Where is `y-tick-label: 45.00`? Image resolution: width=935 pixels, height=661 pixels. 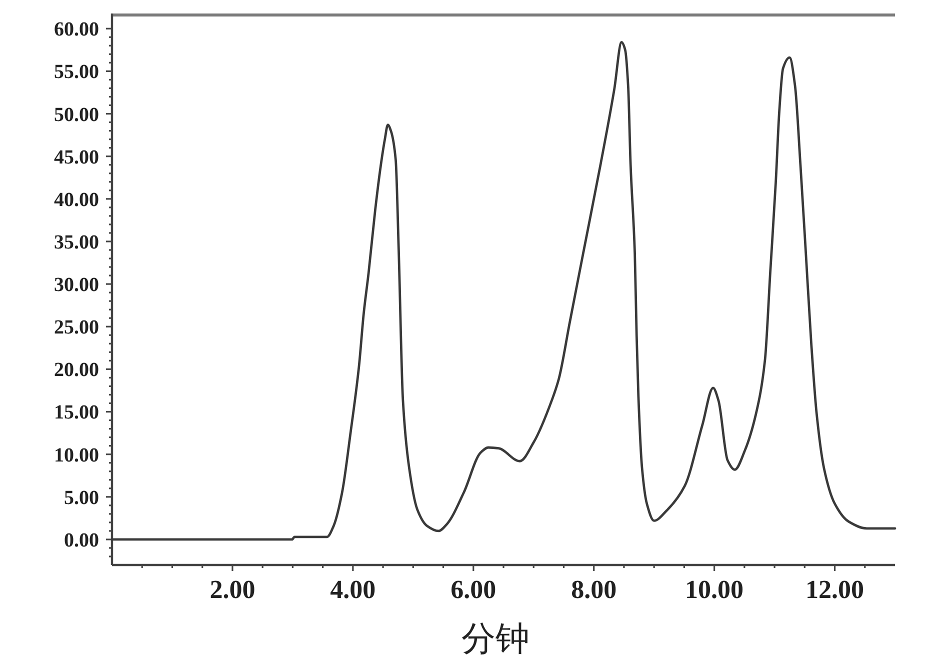
y-tick-label: 45.00 is located at coordinates (76, 157).